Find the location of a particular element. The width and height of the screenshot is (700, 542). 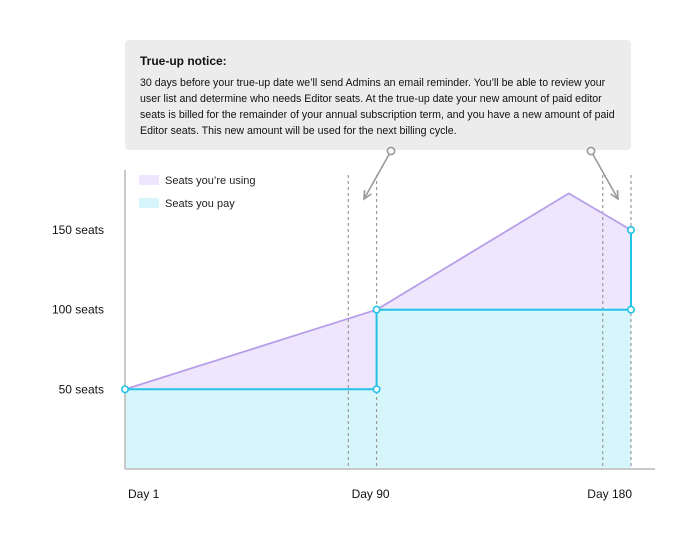

callout-arrow-day-90-origin is located at coordinates (391, 151).